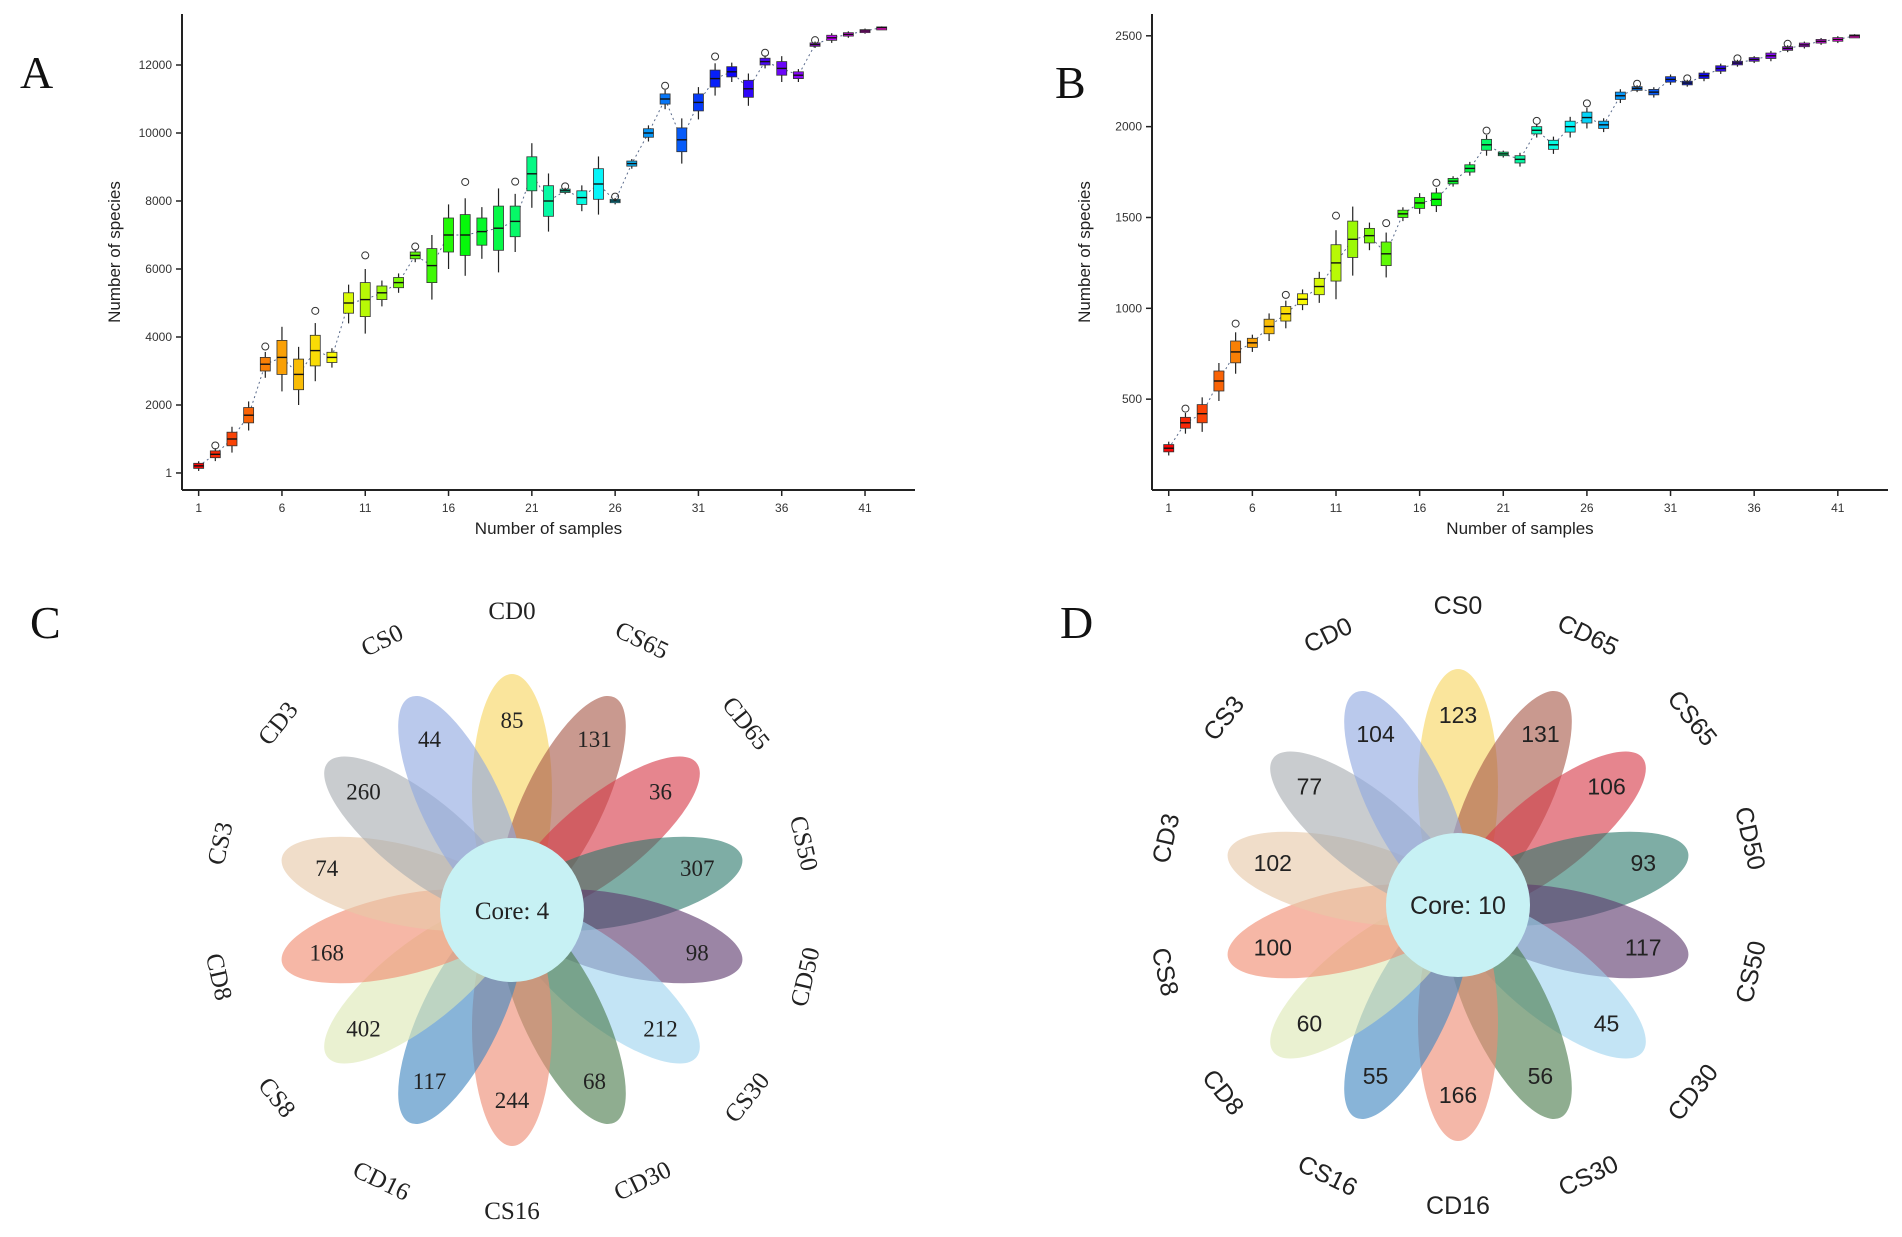 The image size is (1902, 1237). I want to click on petal-value-cd30: 68, so click(594, 1081).